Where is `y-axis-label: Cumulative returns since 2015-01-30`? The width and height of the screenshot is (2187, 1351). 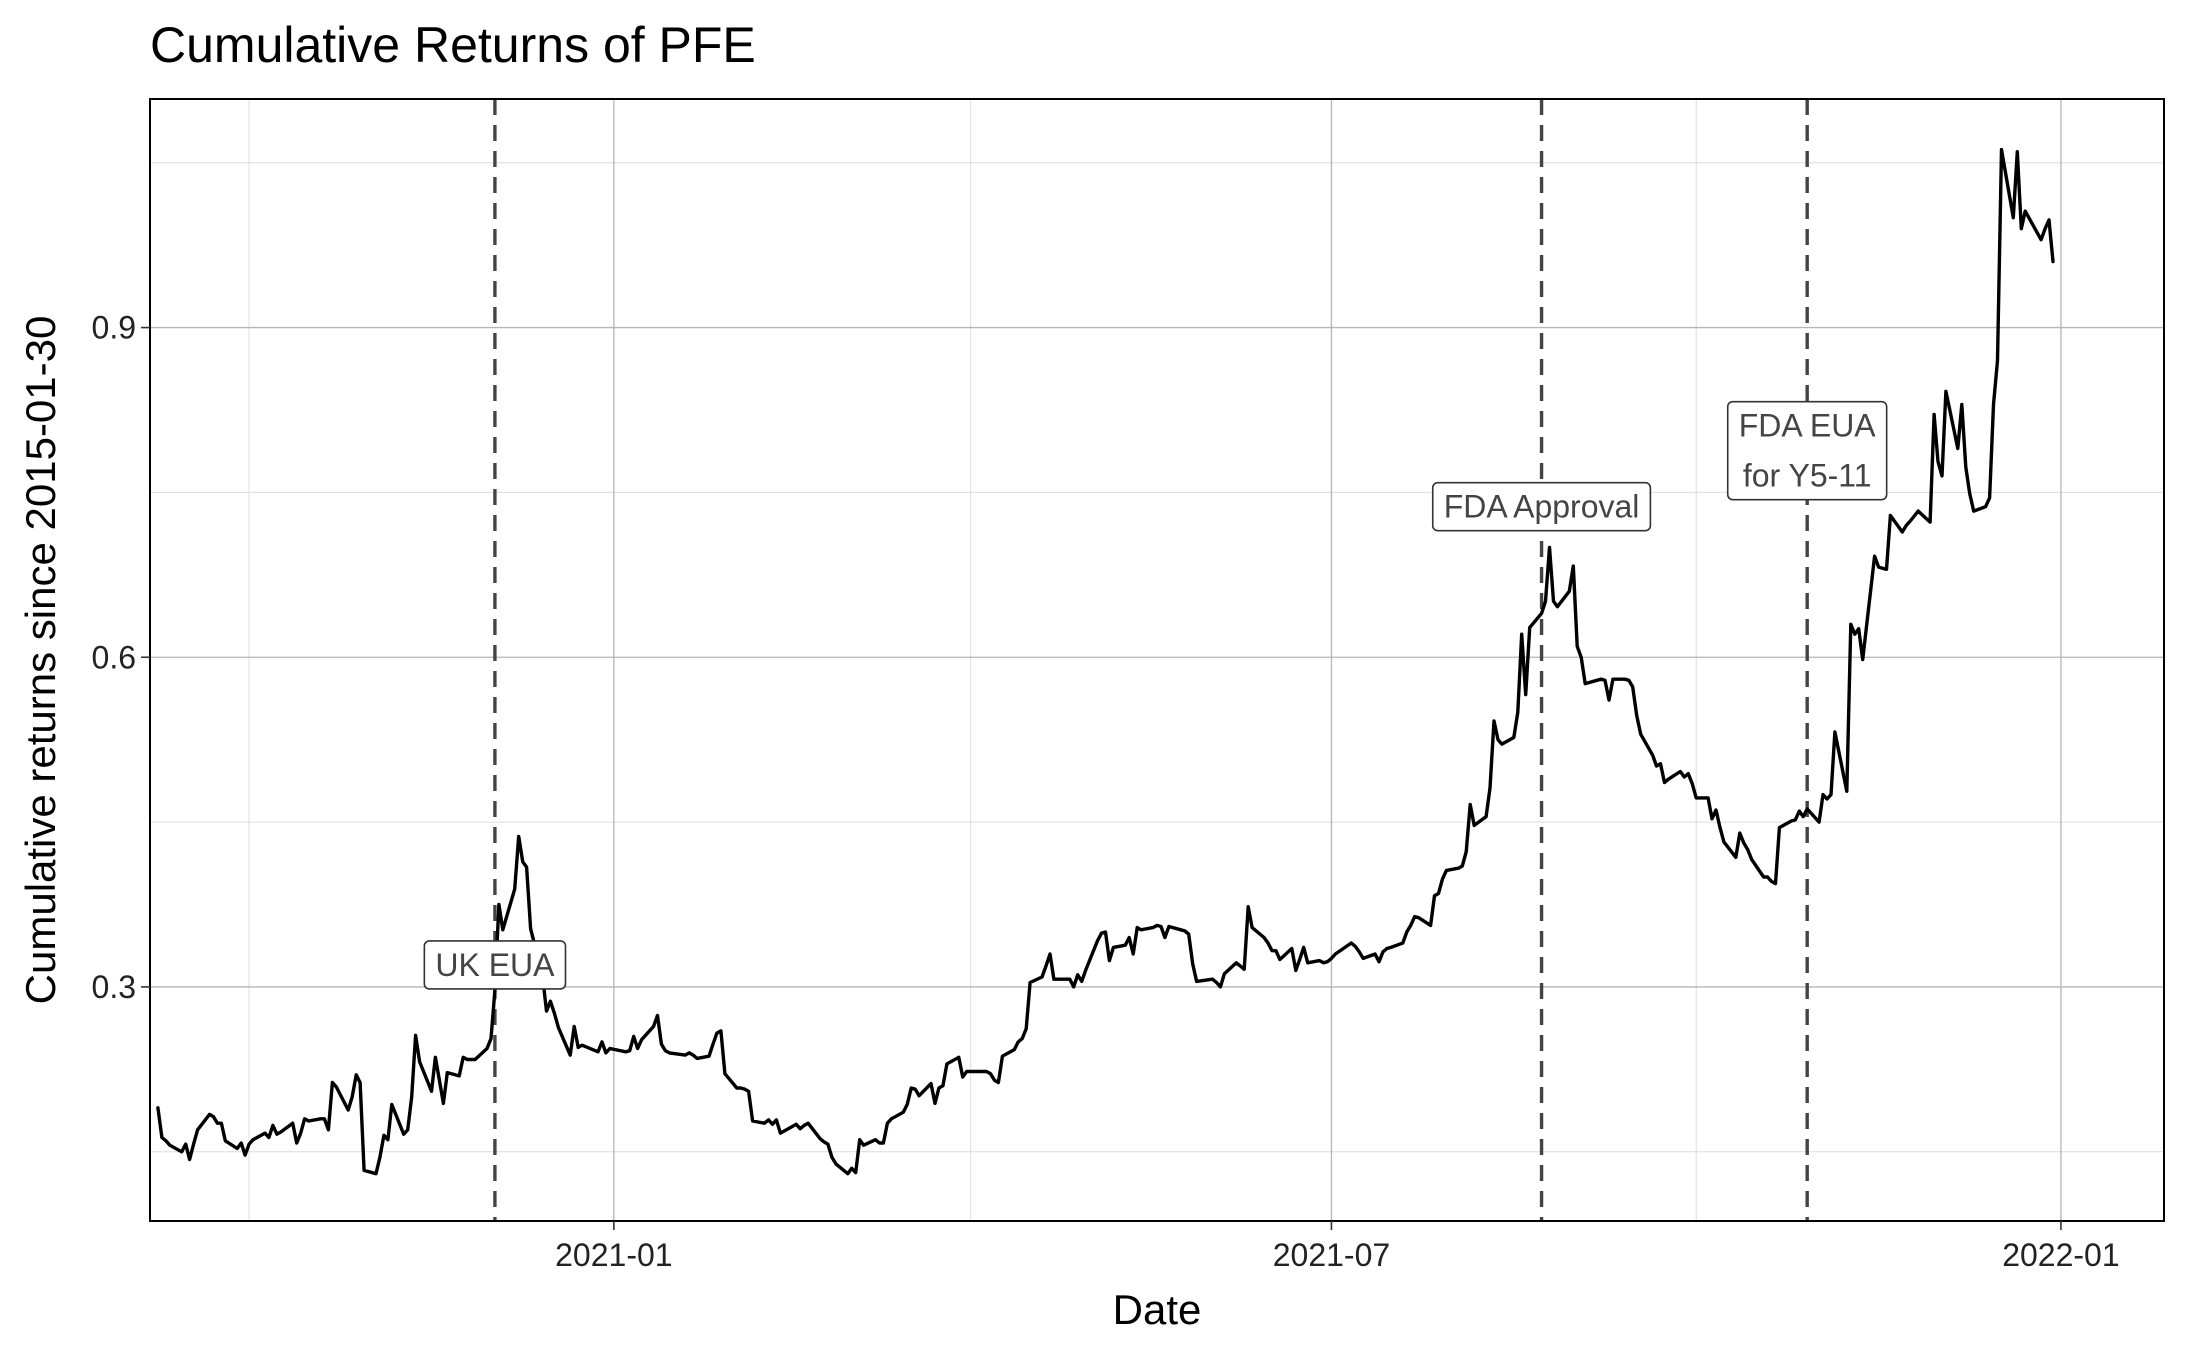
y-axis-label: Cumulative returns since 2015-01-30 is located at coordinates (40, 660).